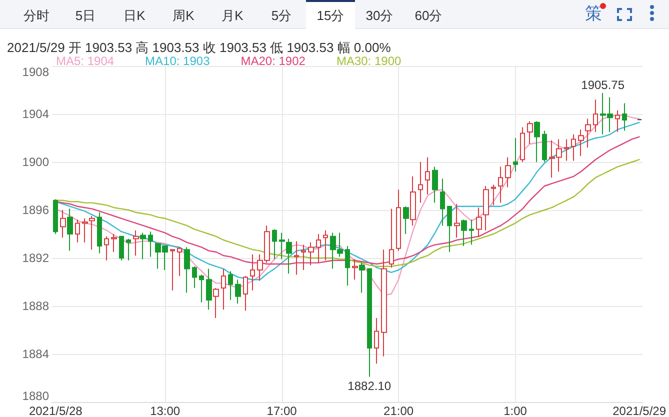  Describe the element at coordinates (36, 114) in the screenshot. I see `y-tick-label: 1904` at that location.